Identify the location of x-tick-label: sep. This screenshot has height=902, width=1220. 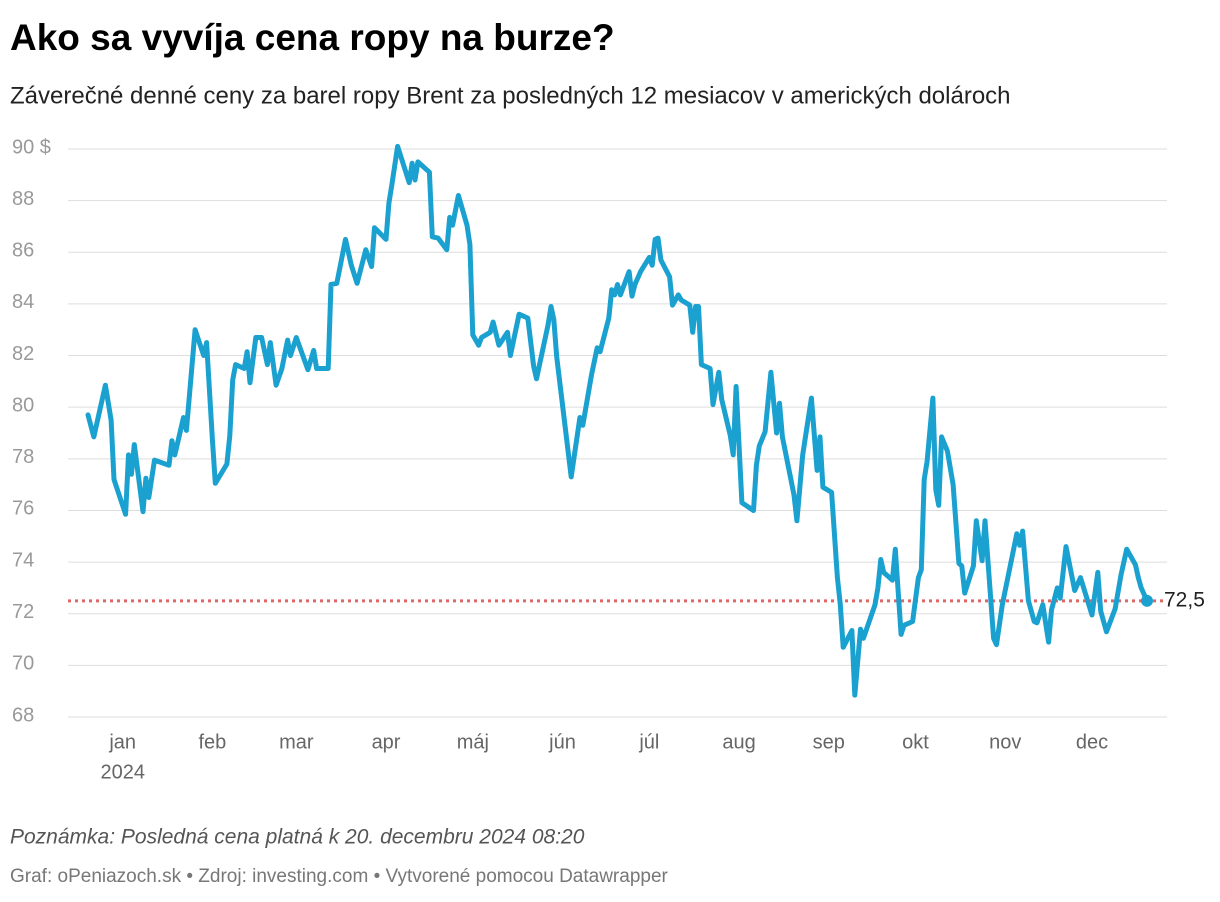
(829, 742).